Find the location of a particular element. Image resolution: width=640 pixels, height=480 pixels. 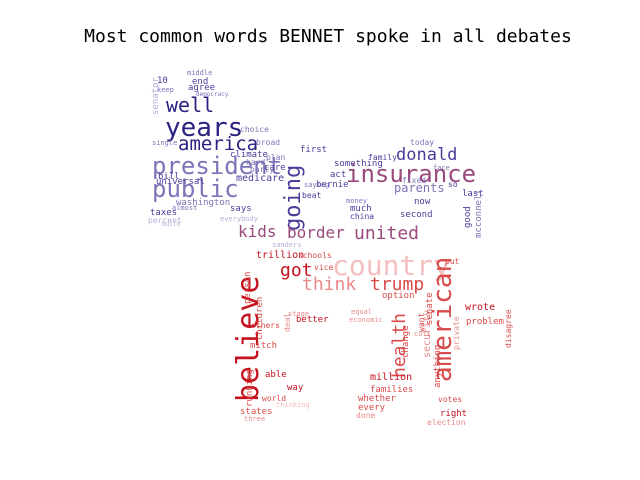

cloud-word-end: end is located at coordinates (200, 82).